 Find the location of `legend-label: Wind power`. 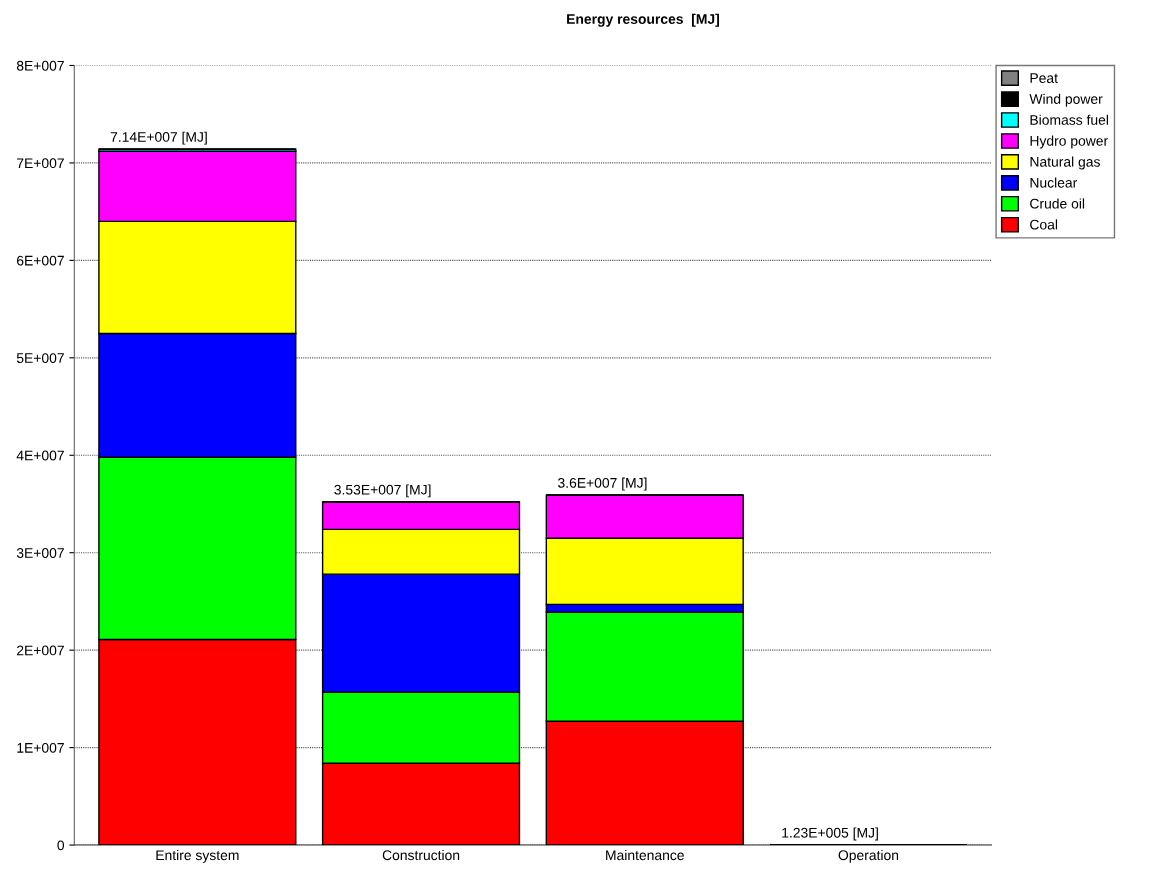

legend-label: Wind power is located at coordinates (1066, 100).